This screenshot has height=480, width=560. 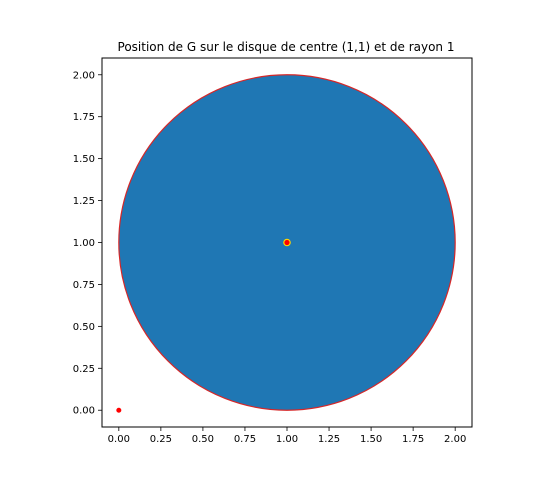 What do you see at coordinates (371, 439) in the screenshot?
I see `x-tick-label: 1.50` at bounding box center [371, 439].